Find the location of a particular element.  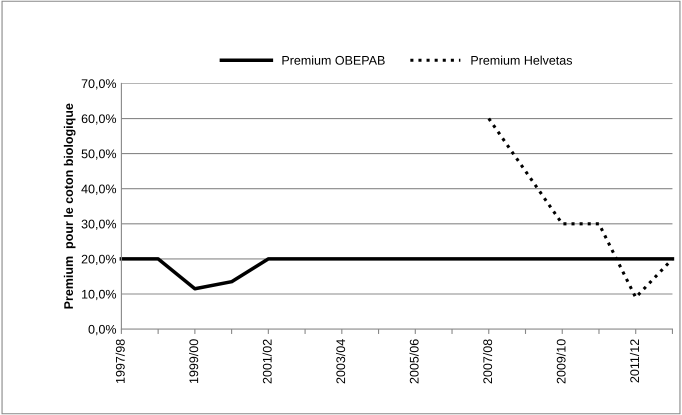

x-tick-label: 2007/08 is located at coordinates (487, 361).